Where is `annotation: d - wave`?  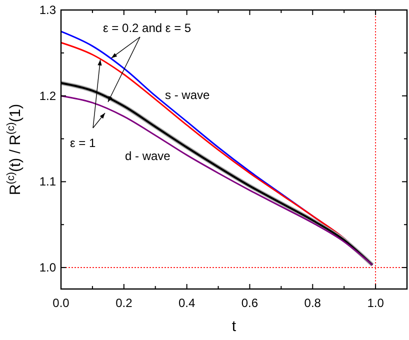
annotation: d - wave is located at coordinates (148, 156).